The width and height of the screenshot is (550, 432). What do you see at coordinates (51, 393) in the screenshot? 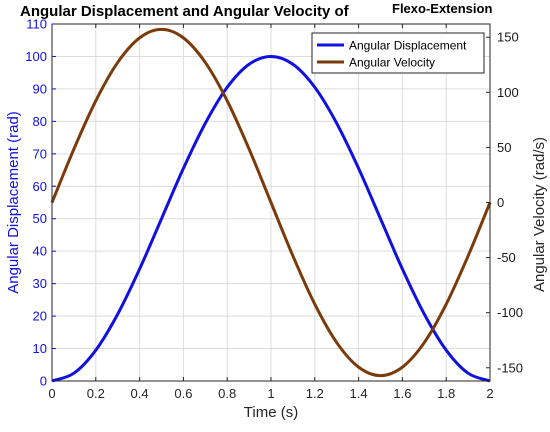
I see `x-tick-label: 0` at bounding box center [51, 393].